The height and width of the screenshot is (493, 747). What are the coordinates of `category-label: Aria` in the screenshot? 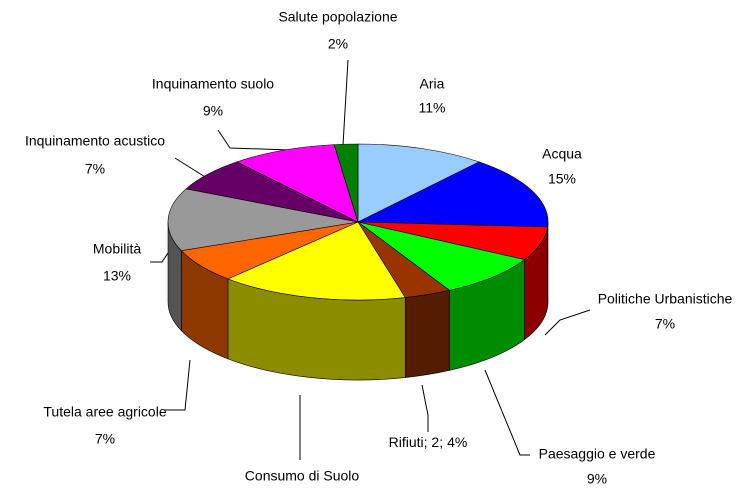 It's located at (432, 84).